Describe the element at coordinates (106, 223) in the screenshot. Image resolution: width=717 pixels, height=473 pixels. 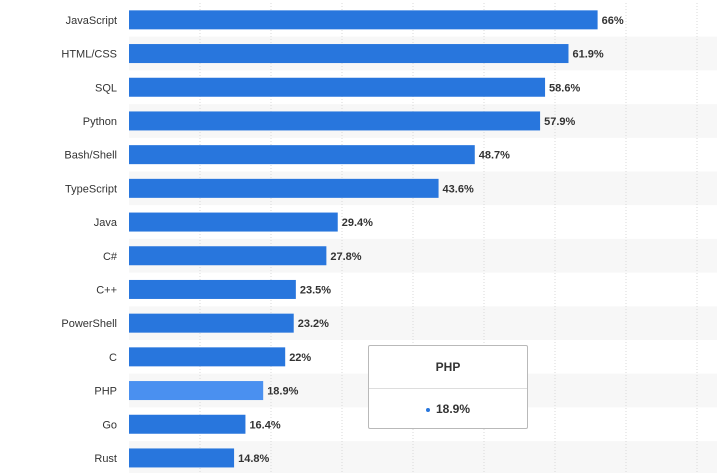
I see `category-label: Java` at that location.